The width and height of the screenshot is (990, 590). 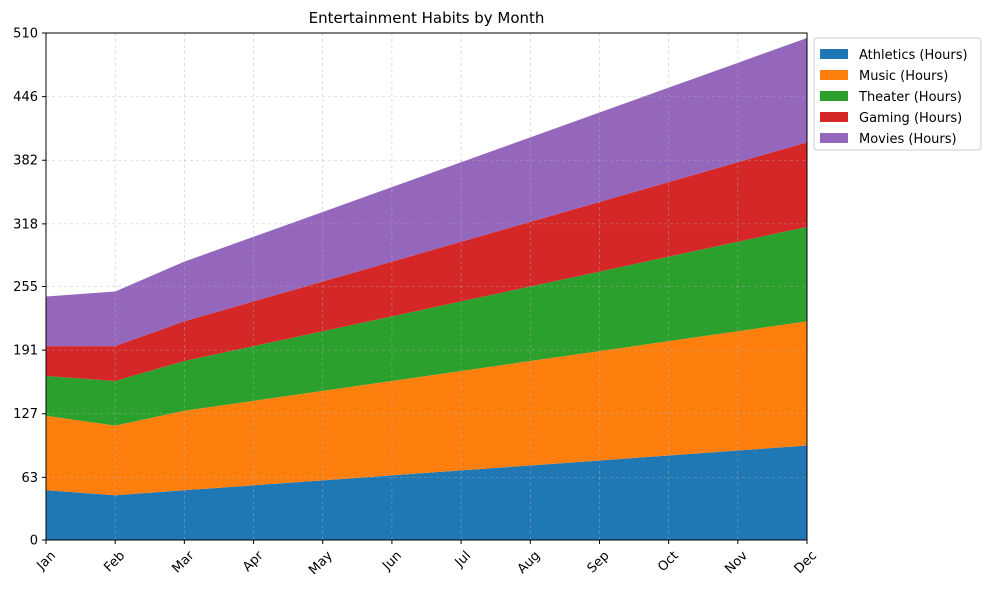 What do you see at coordinates (114, 561) in the screenshot?
I see `x-tick-label: Feb` at bounding box center [114, 561].